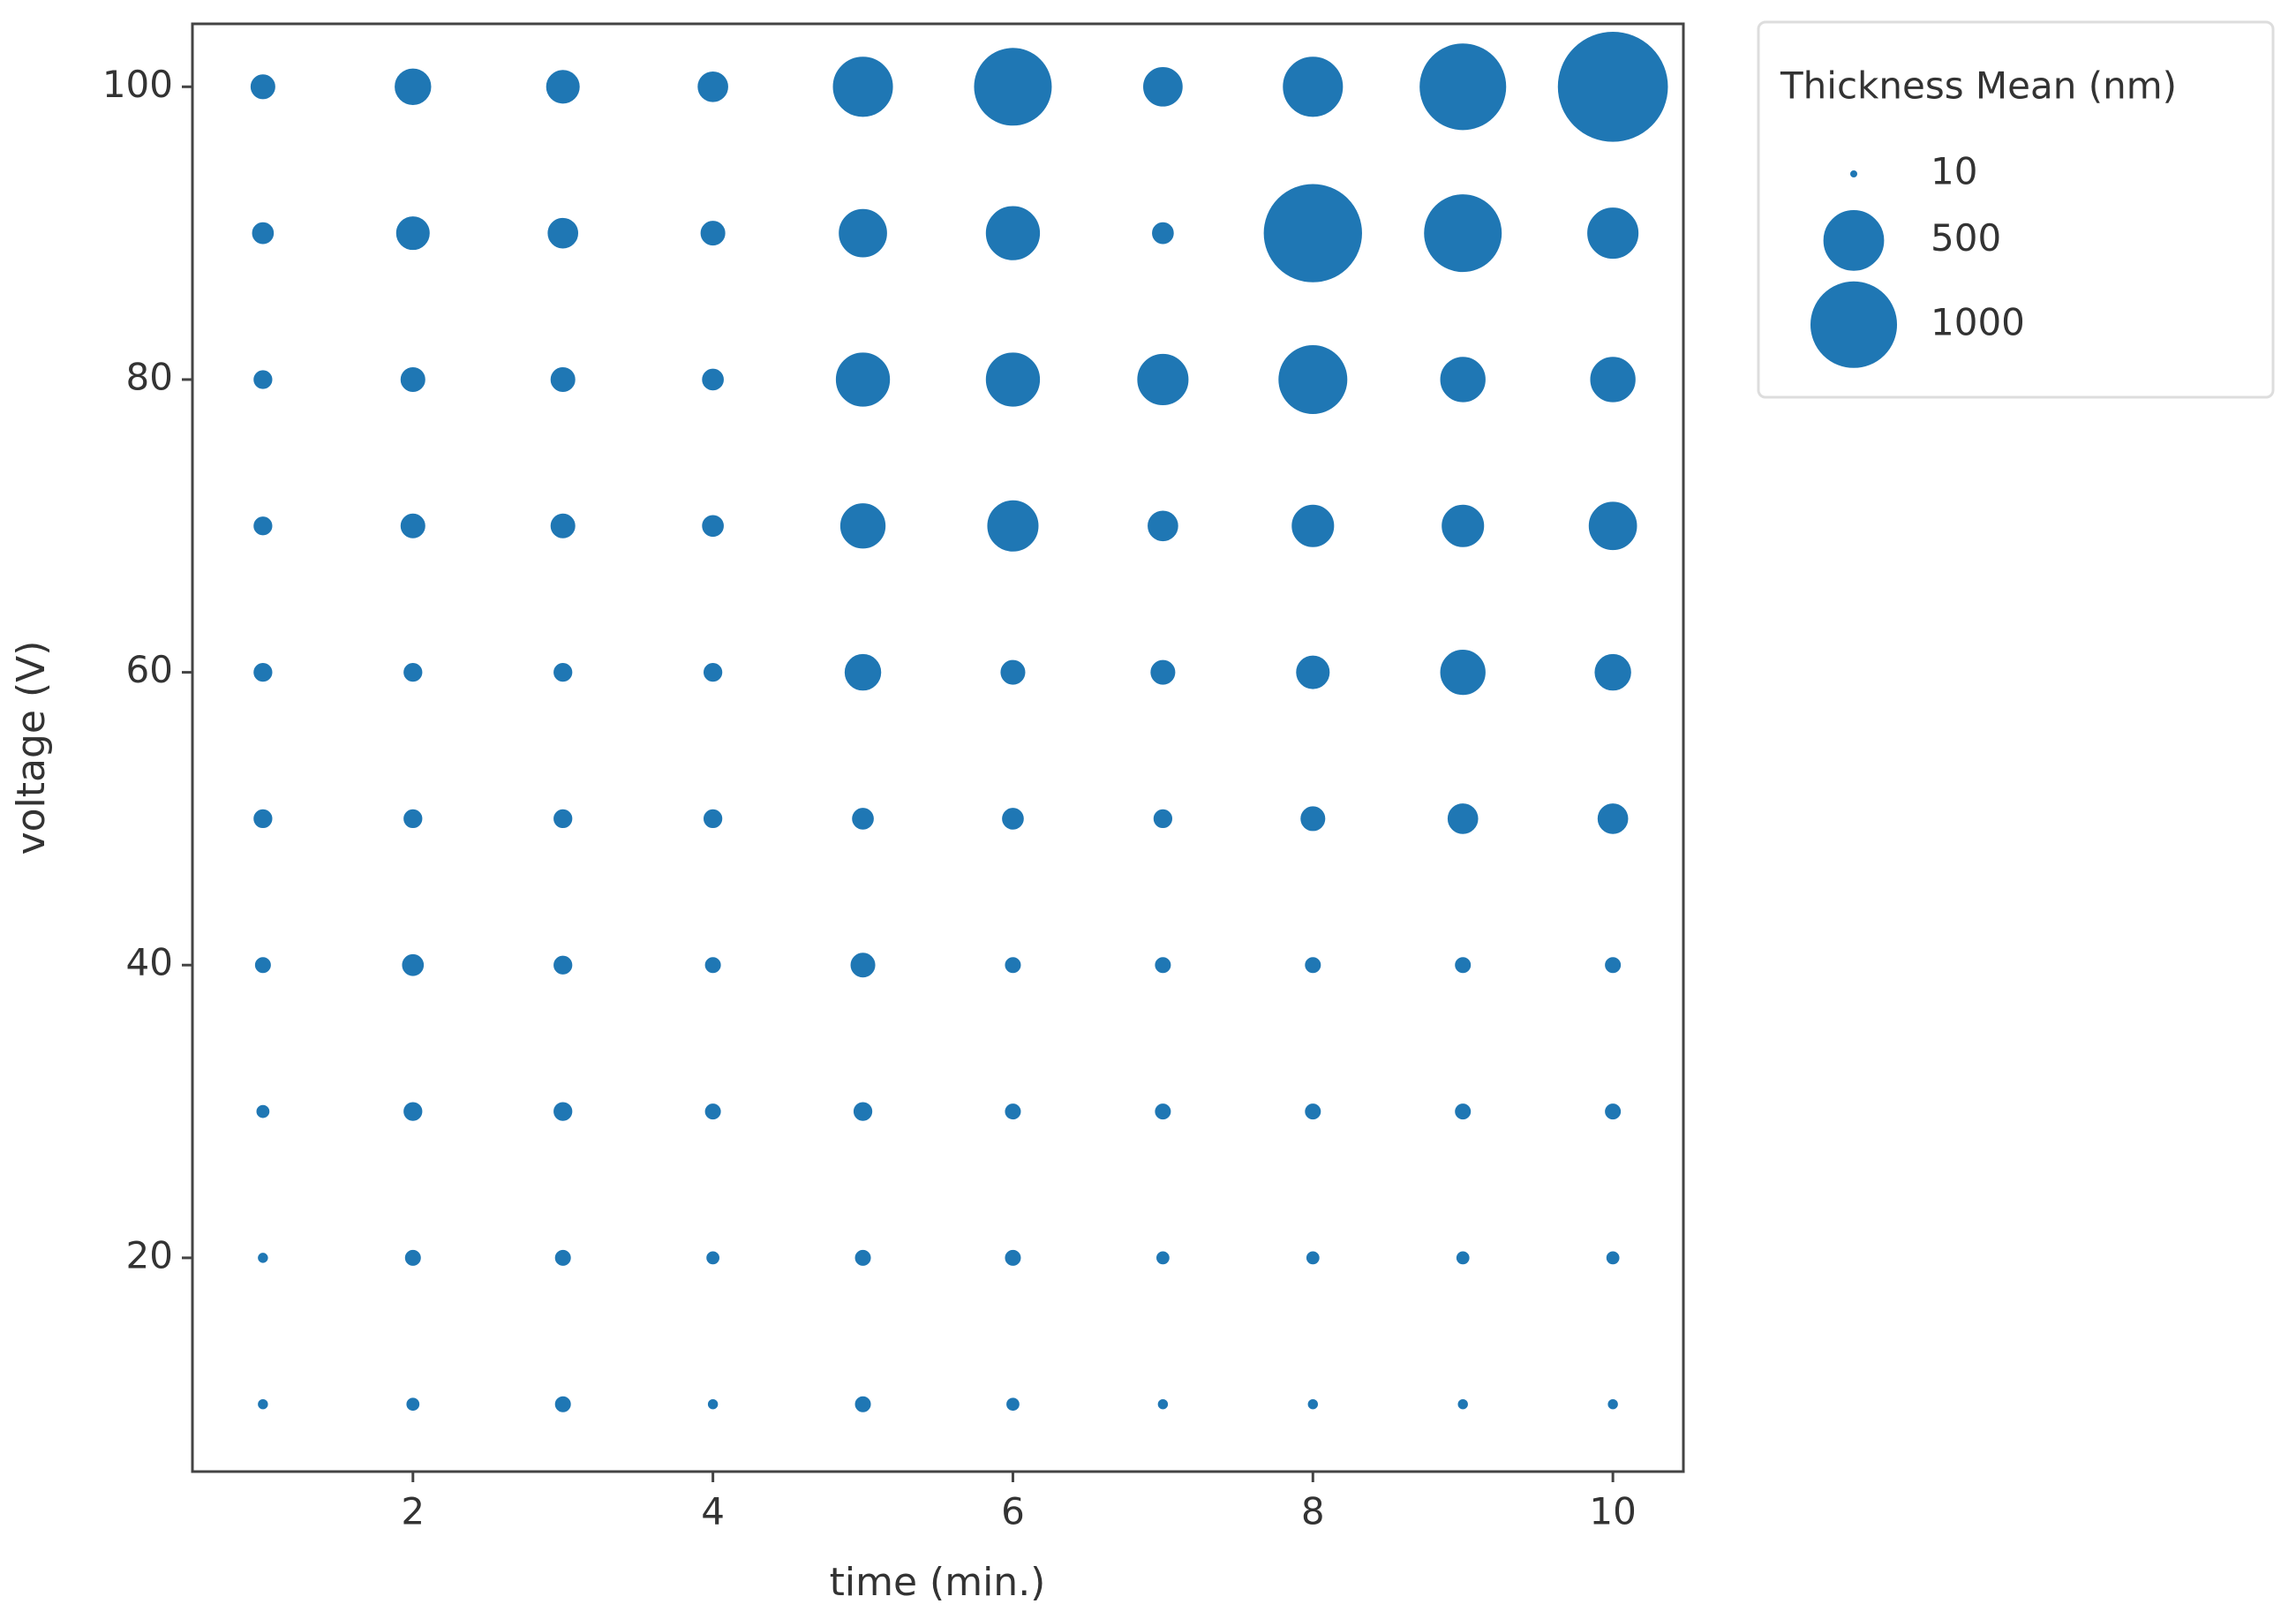 This screenshot has height=1619, width=2296. Describe the element at coordinates (1966, 238) in the screenshot. I see `legend-label: 500` at that location.